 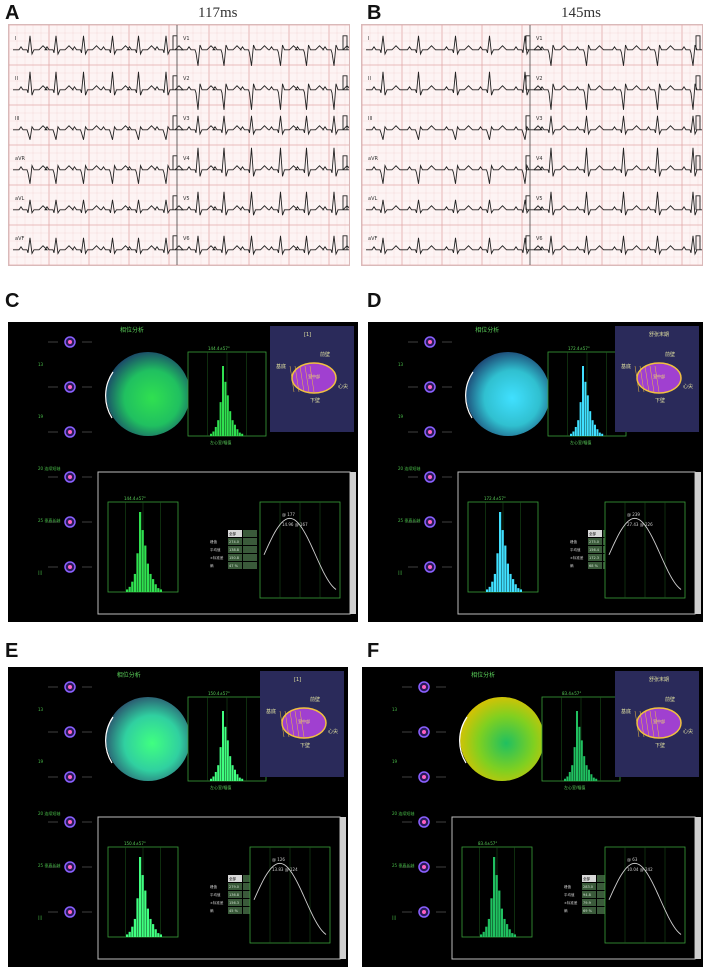 I want to click on stats-label: 熵, so click(x=572, y=565).